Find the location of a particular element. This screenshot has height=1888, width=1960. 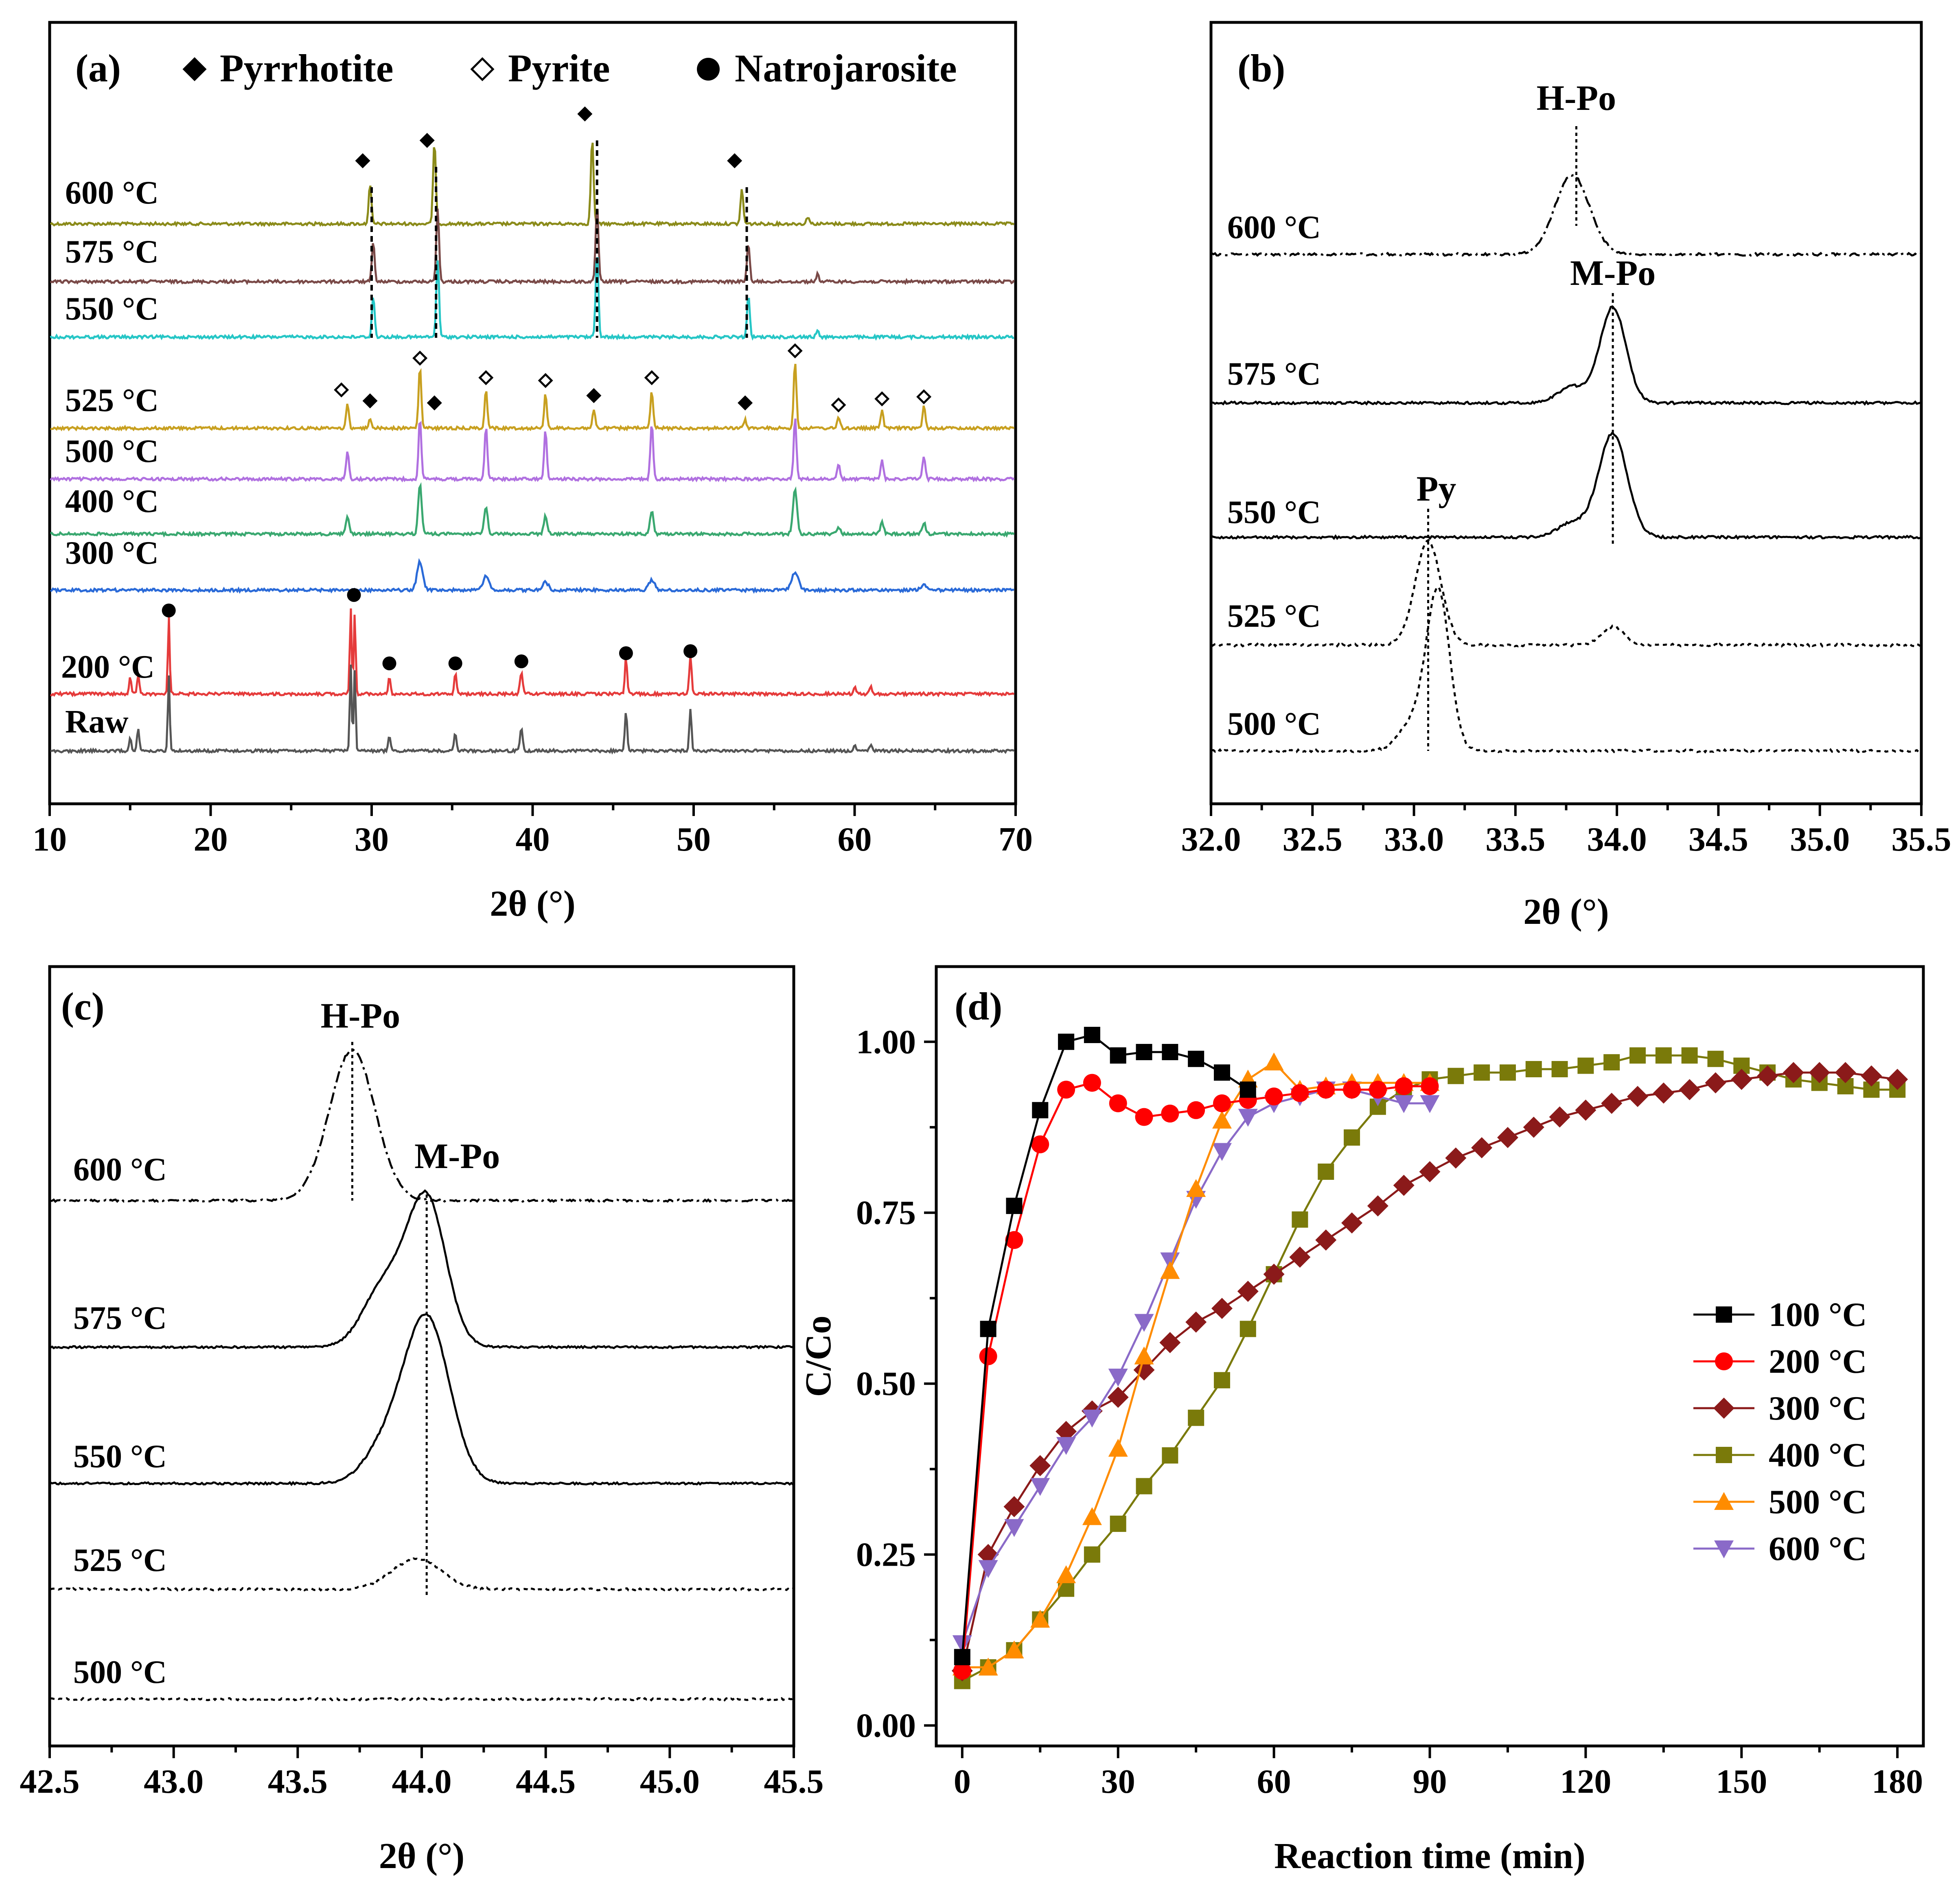

legend-label: 500 °C is located at coordinates (1818, 1502).